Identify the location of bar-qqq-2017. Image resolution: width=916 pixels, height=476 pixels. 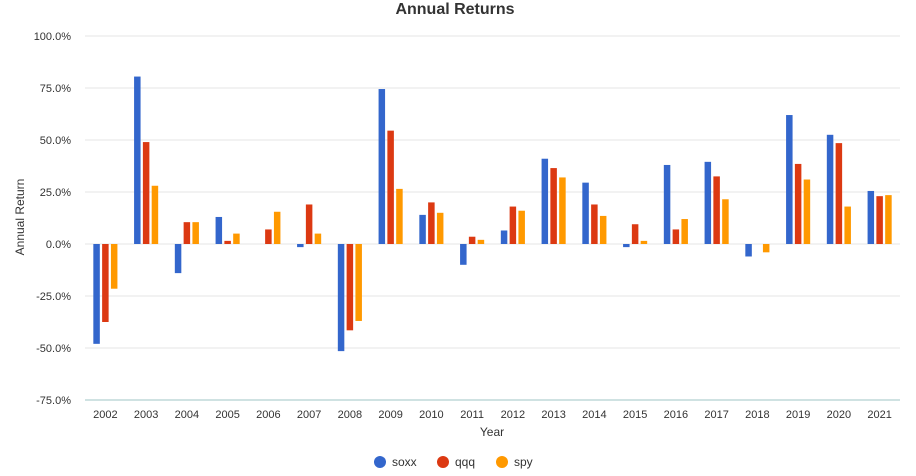
(716, 210).